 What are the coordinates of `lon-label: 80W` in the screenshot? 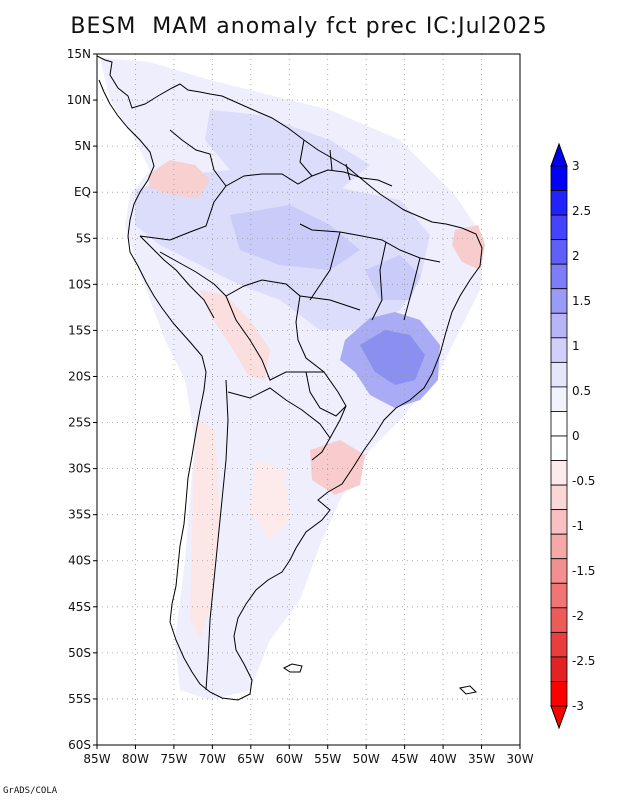 It's located at (135, 759).